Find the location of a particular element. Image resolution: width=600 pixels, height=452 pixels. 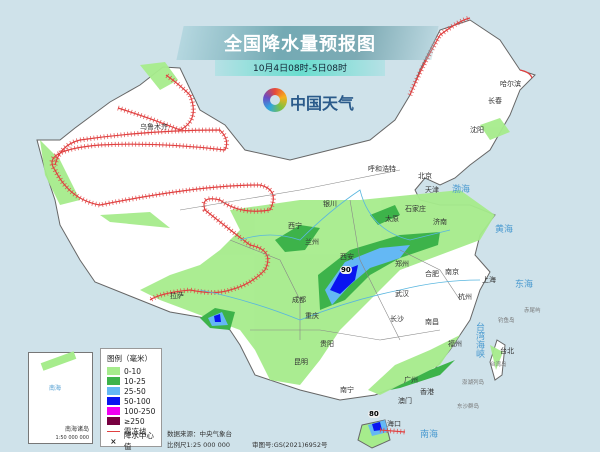

city-label: 杭州 is located at coordinates (465, 297).